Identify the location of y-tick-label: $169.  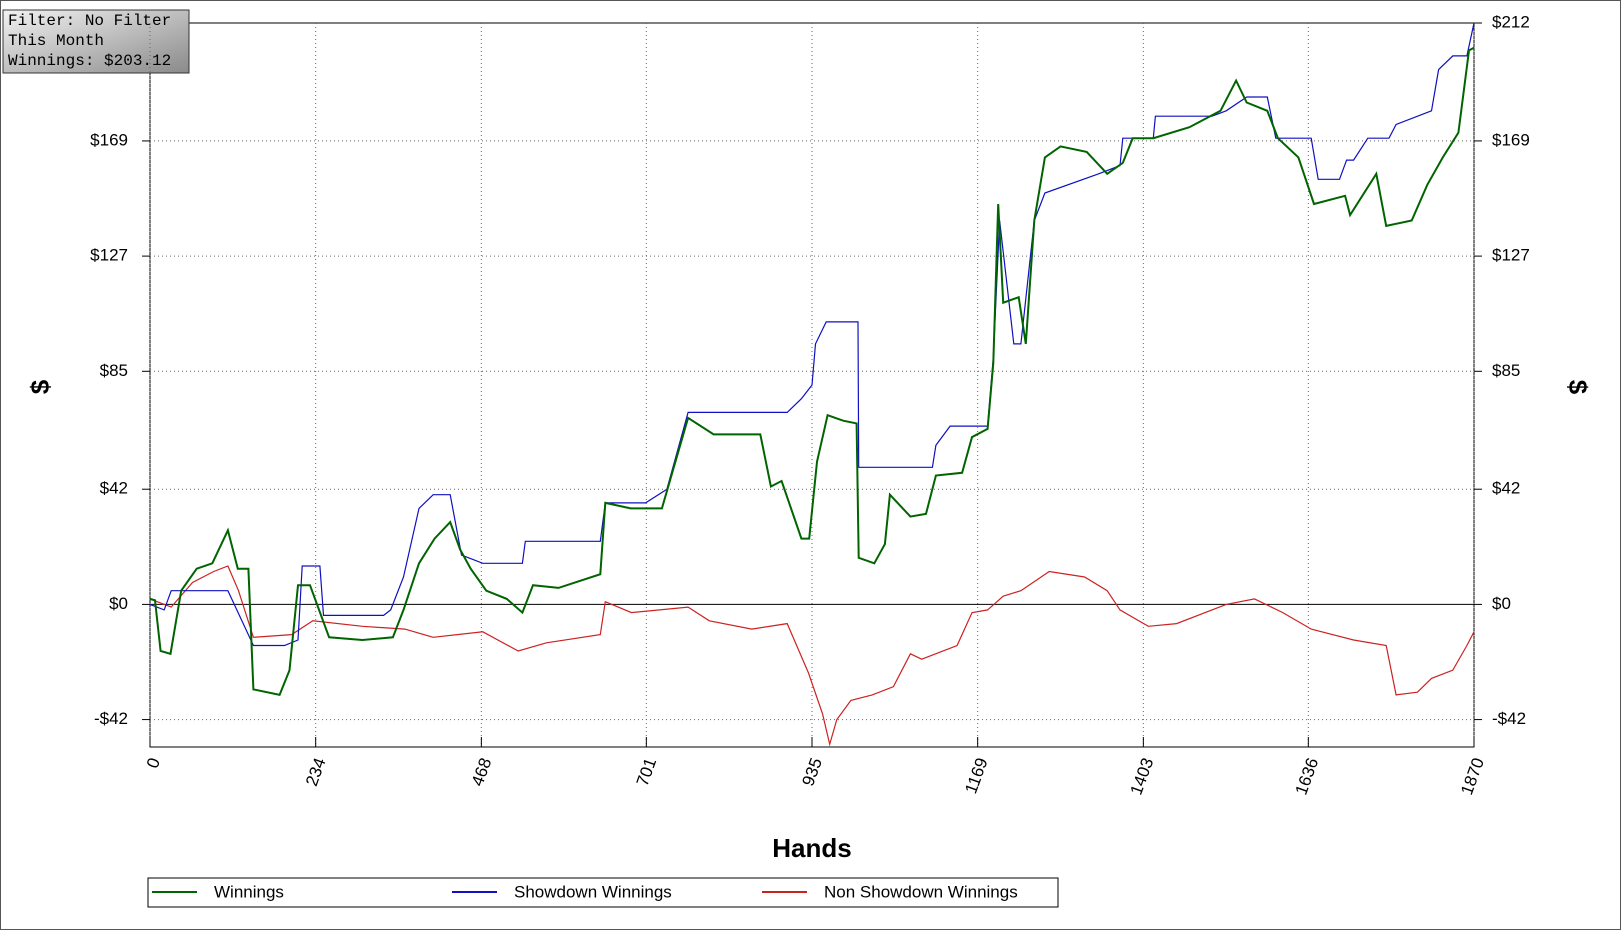
(109, 139).